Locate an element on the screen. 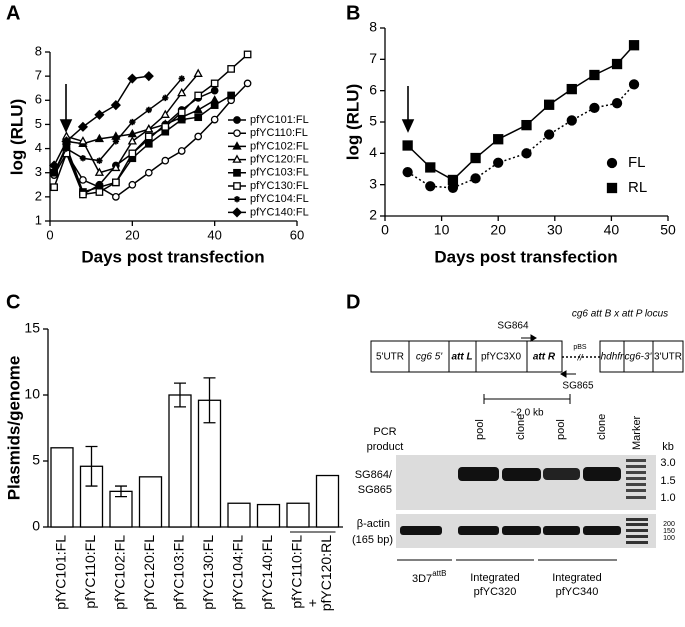  x-tick-label: pfYC110:FL is located at coordinates (90, 572).